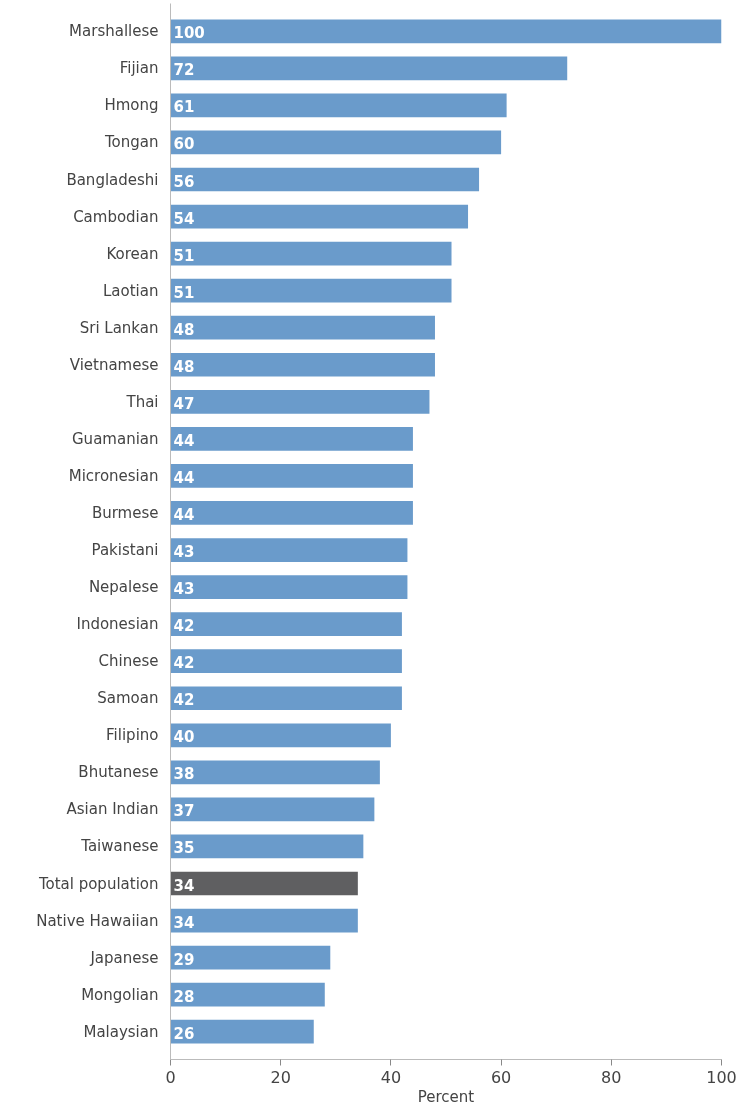 The height and width of the screenshot is (1108, 745). I want to click on y-tick-label: Thai, so click(142, 401).